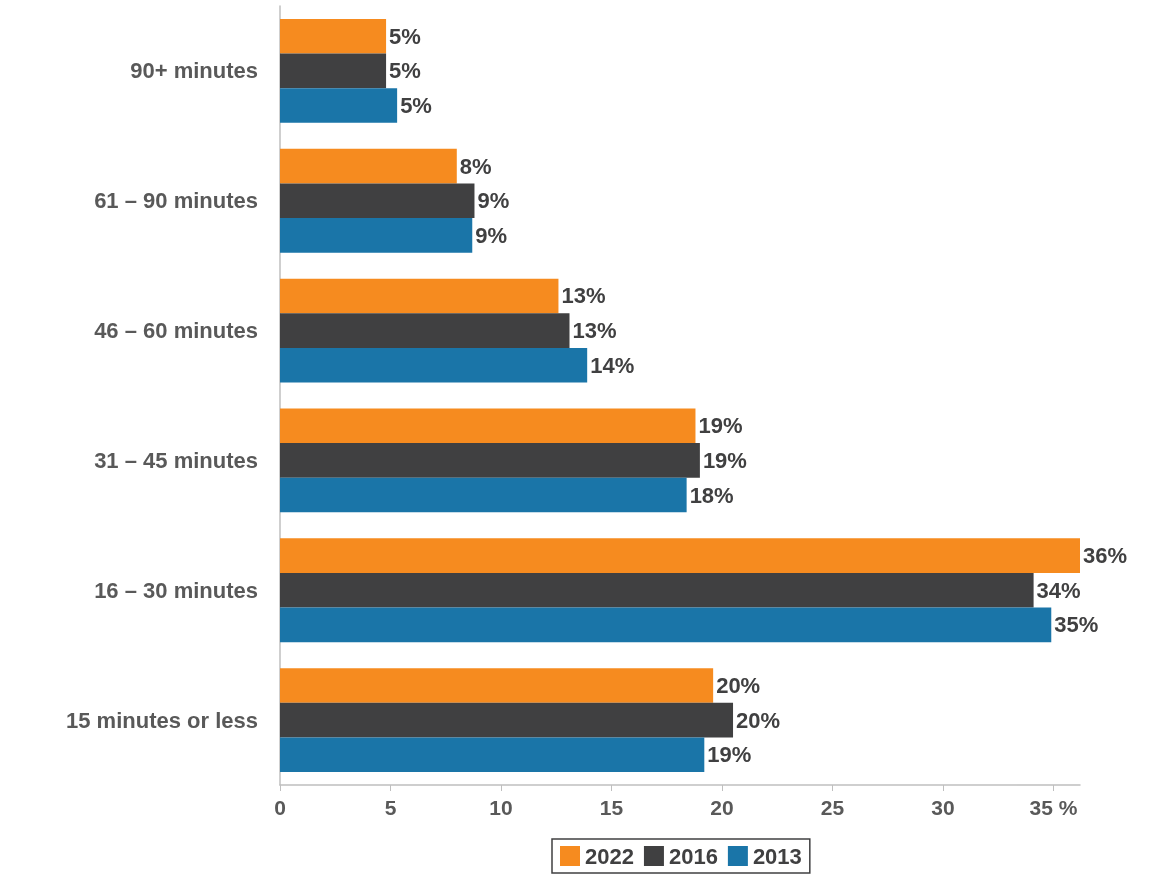  What do you see at coordinates (162, 720) in the screenshot?
I see `y-tick-label: 15 minutes or less` at bounding box center [162, 720].